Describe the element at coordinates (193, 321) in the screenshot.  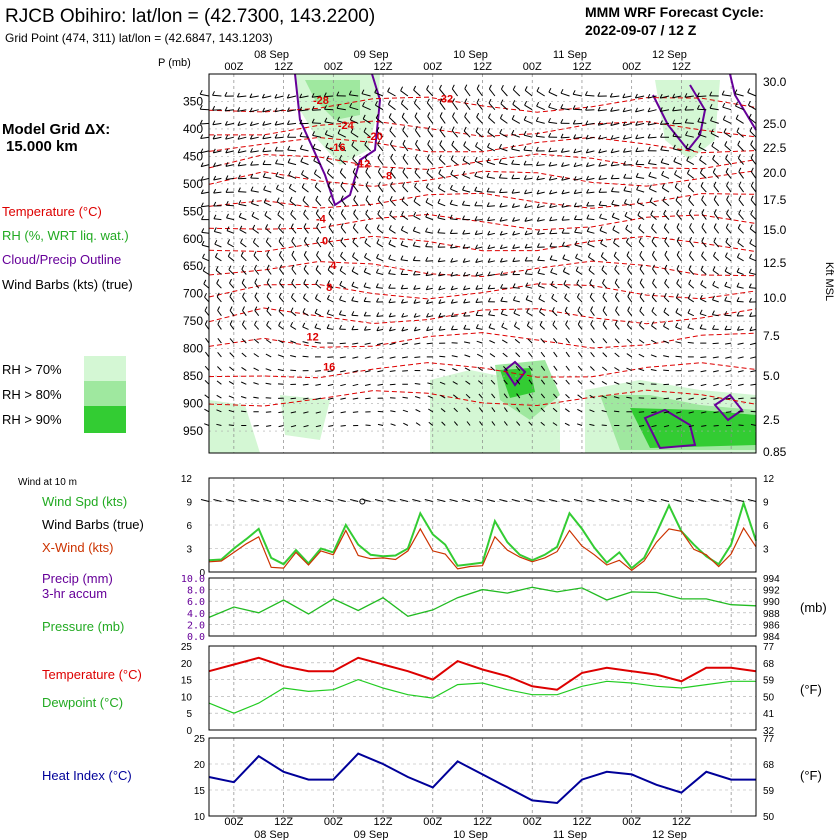
I see `pressure-tick-label: 750` at that location.